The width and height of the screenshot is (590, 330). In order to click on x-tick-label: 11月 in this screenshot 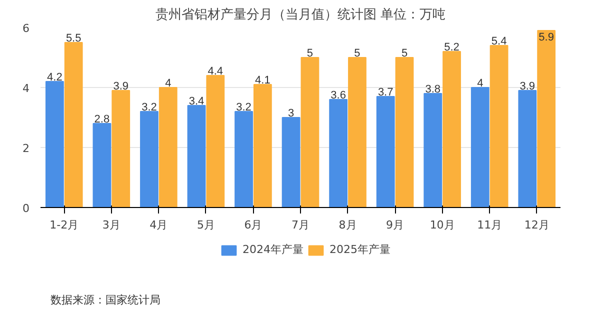, I will do `click(489, 225)`.